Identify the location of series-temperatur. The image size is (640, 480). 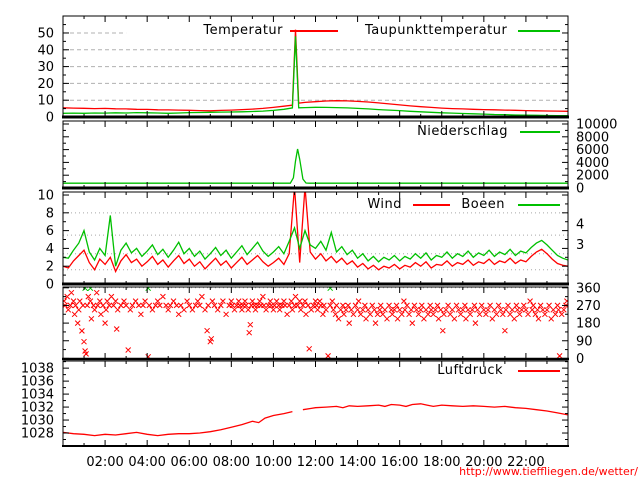
(315, 70).